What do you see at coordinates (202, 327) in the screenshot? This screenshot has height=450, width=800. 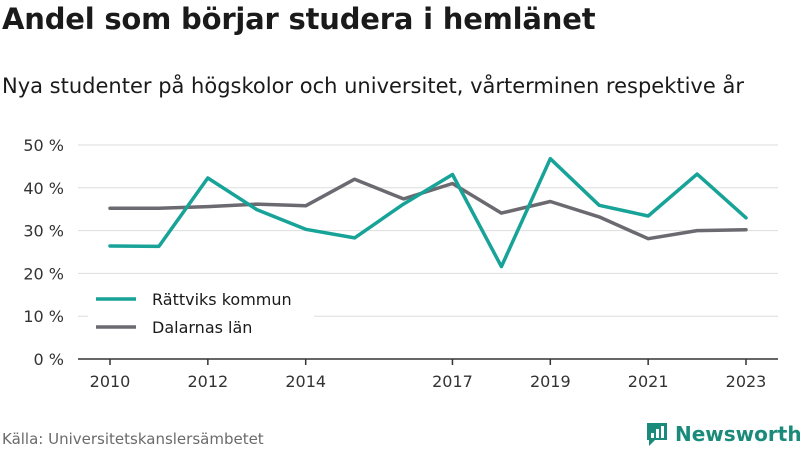 I see `legend-label: Dalarnas län` at bounding box center [202, 327].